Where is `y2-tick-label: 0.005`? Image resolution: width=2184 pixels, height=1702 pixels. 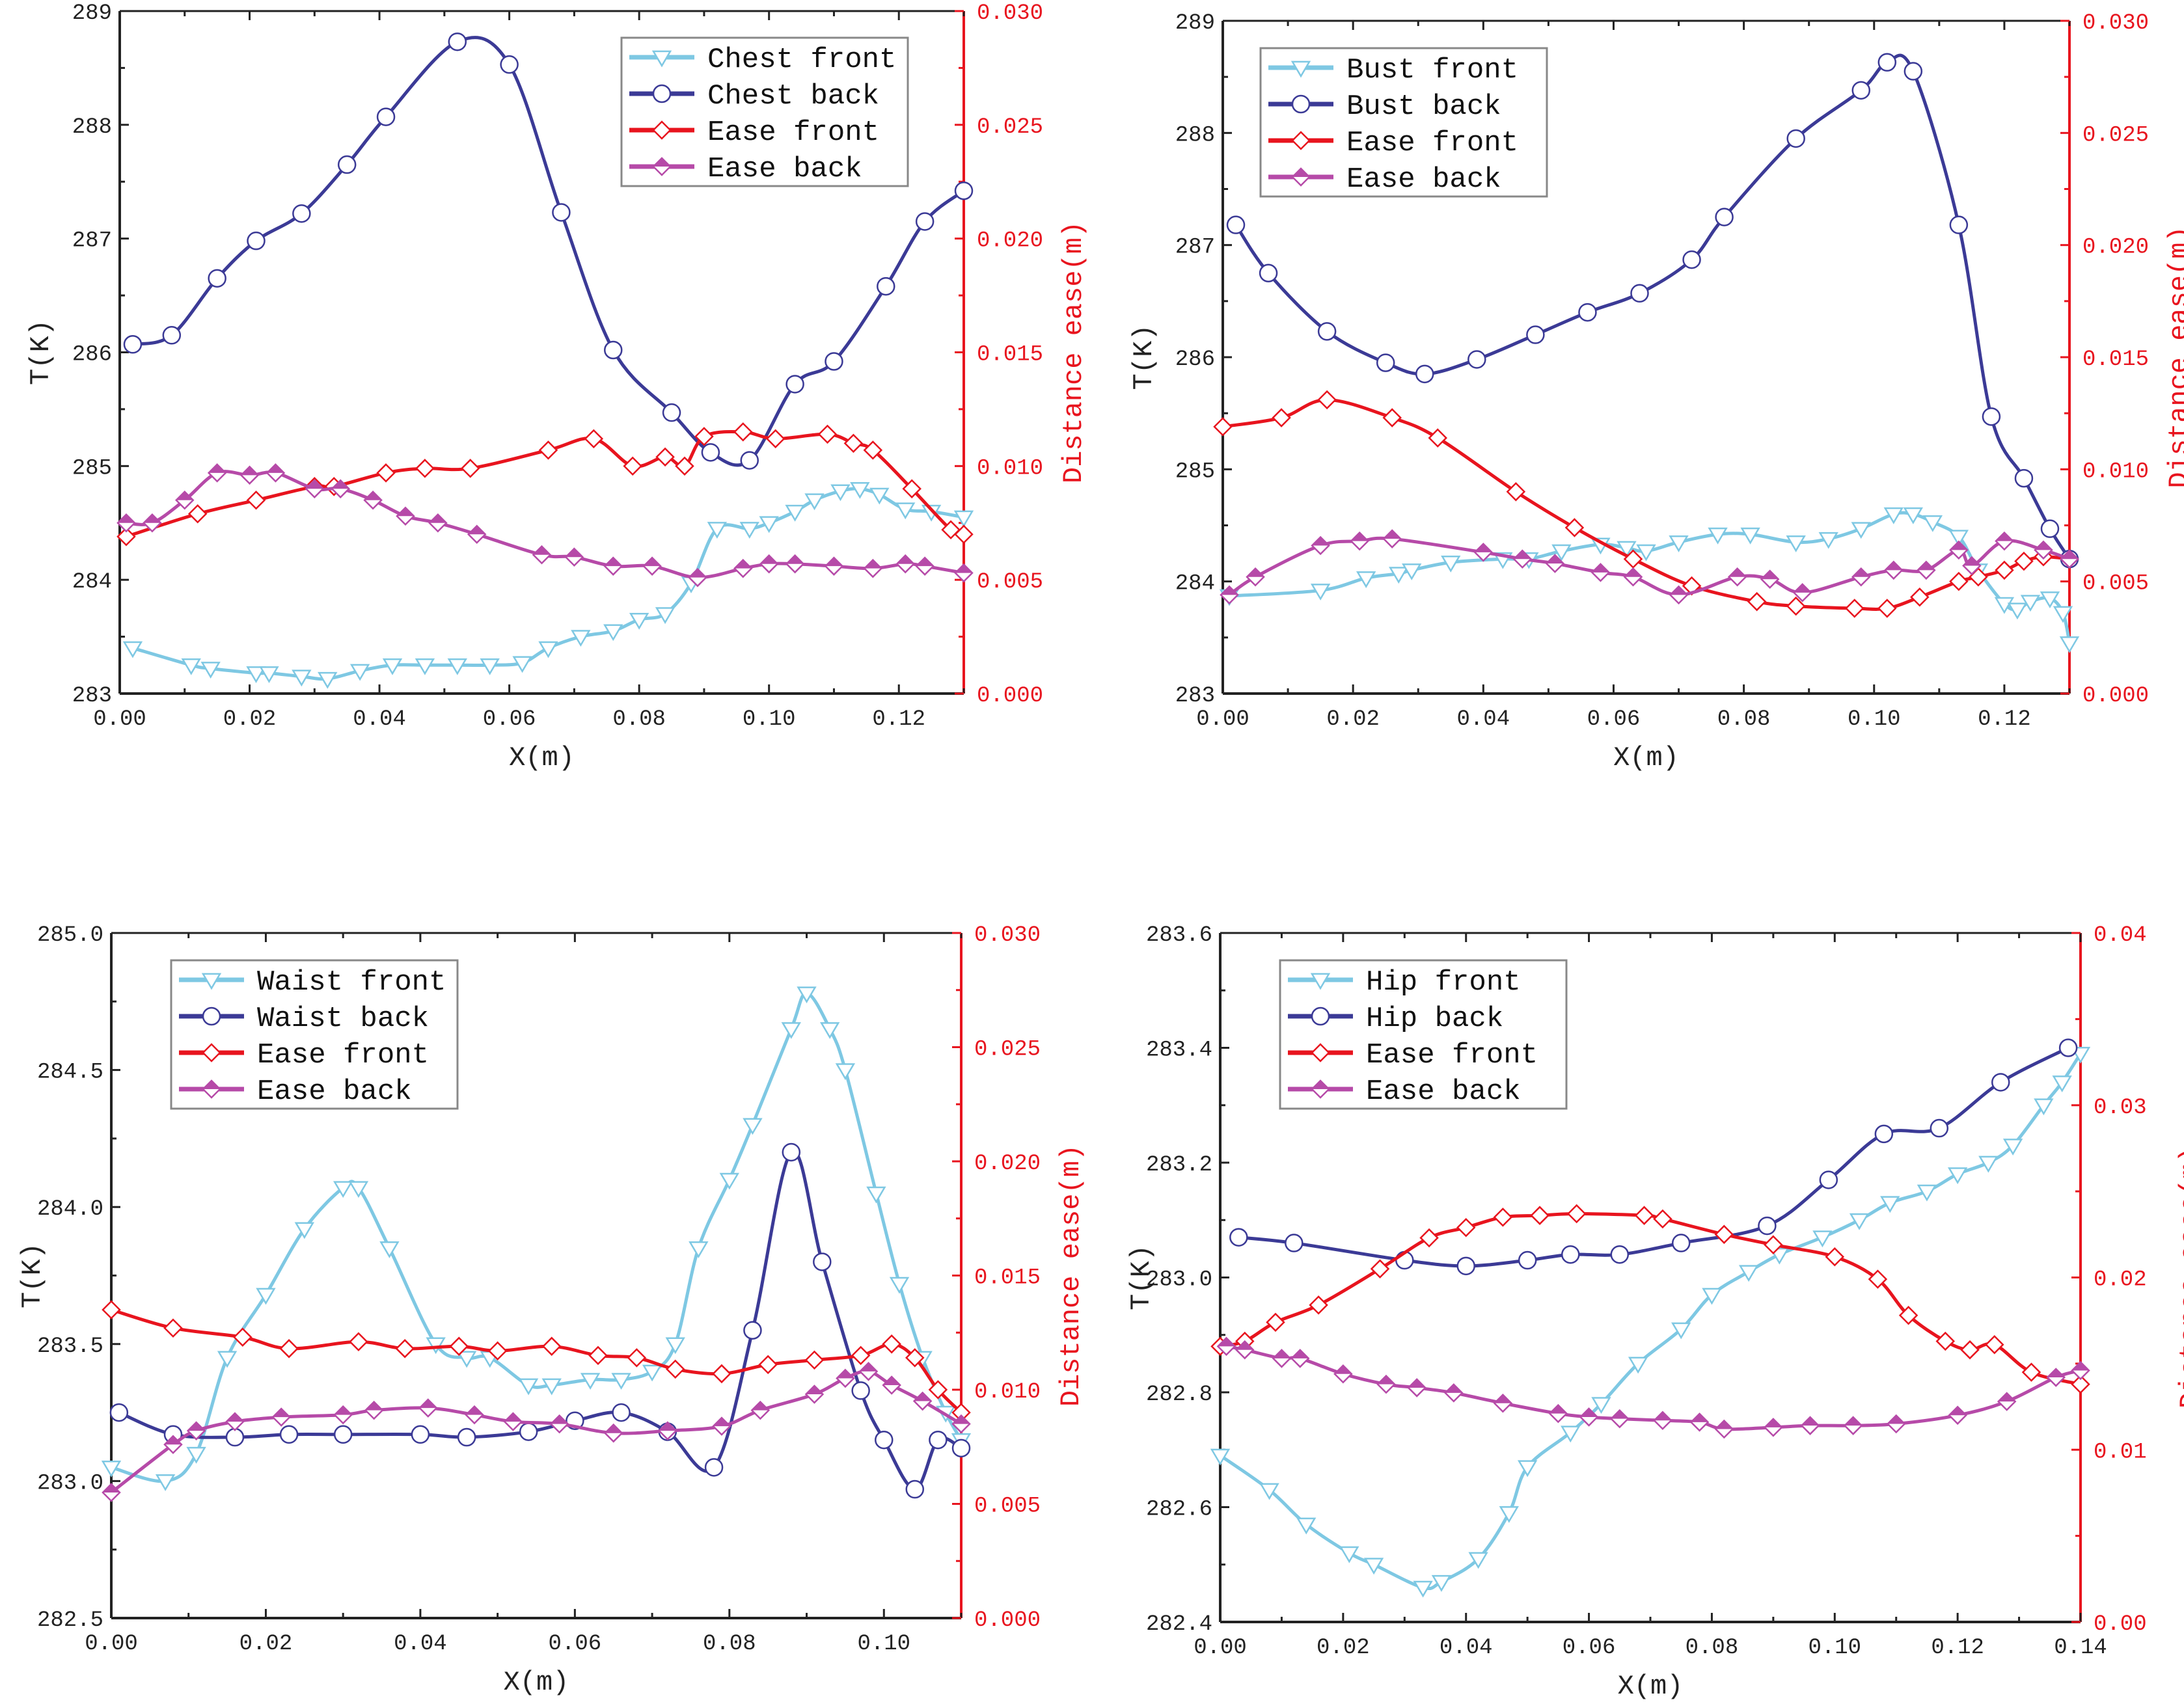 y2-tick-label: 0.005 is located at coordinates (1008, 1507).